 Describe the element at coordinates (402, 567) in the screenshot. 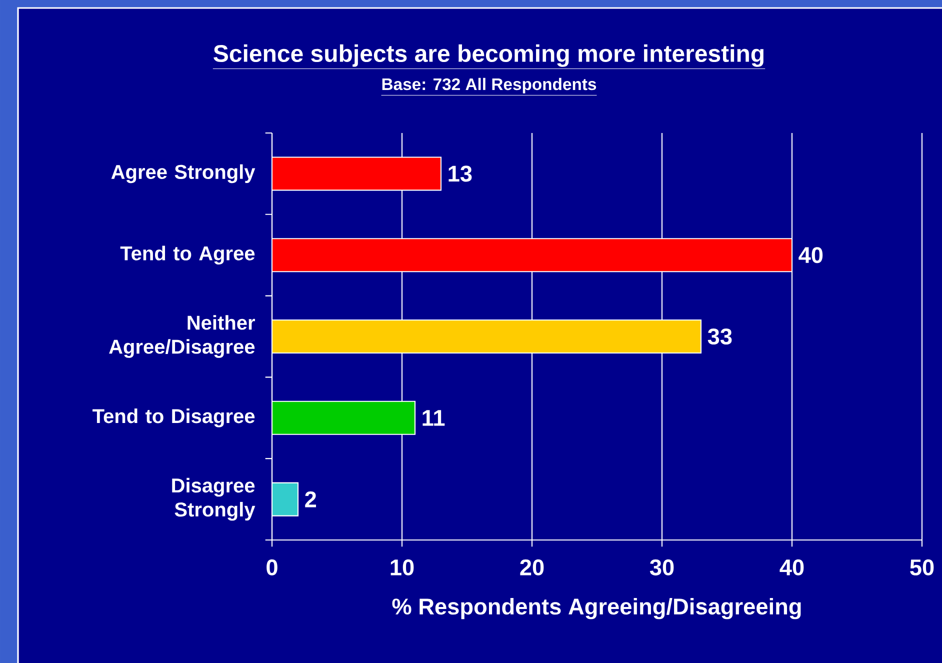

I see `x-tick-label: 10` at that location.